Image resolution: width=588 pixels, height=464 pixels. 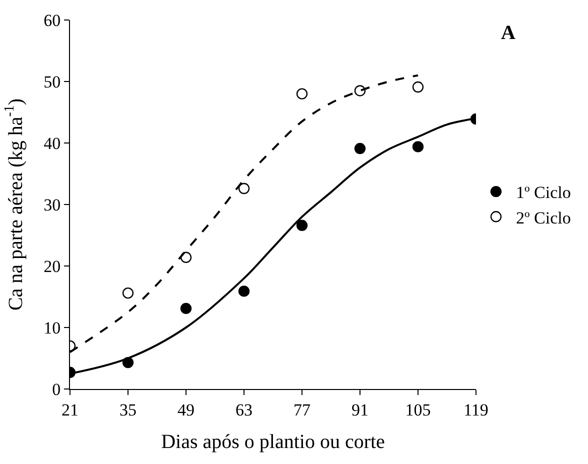 I want to click on y-tick-label: 10, so click(x=52, y=328).